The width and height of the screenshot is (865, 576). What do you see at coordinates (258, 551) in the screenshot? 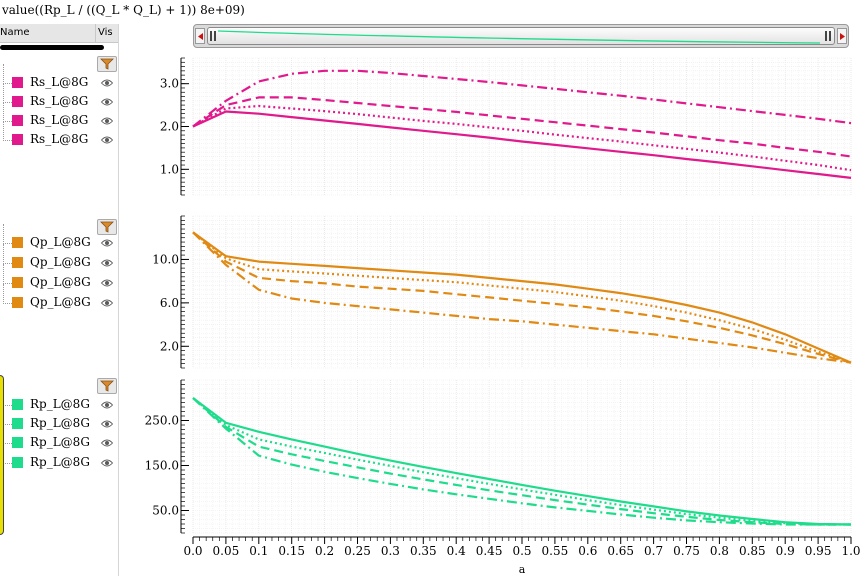
I see `x-tick-label: 0.1` at bounding box center [258, 551].